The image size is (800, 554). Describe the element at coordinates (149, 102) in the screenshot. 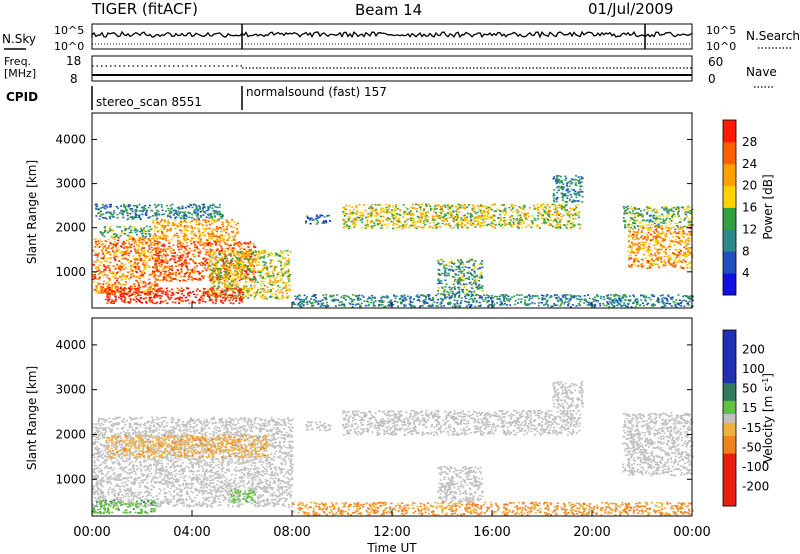

I see `cpid-segment-1: stereo_scan 8551` at that location.